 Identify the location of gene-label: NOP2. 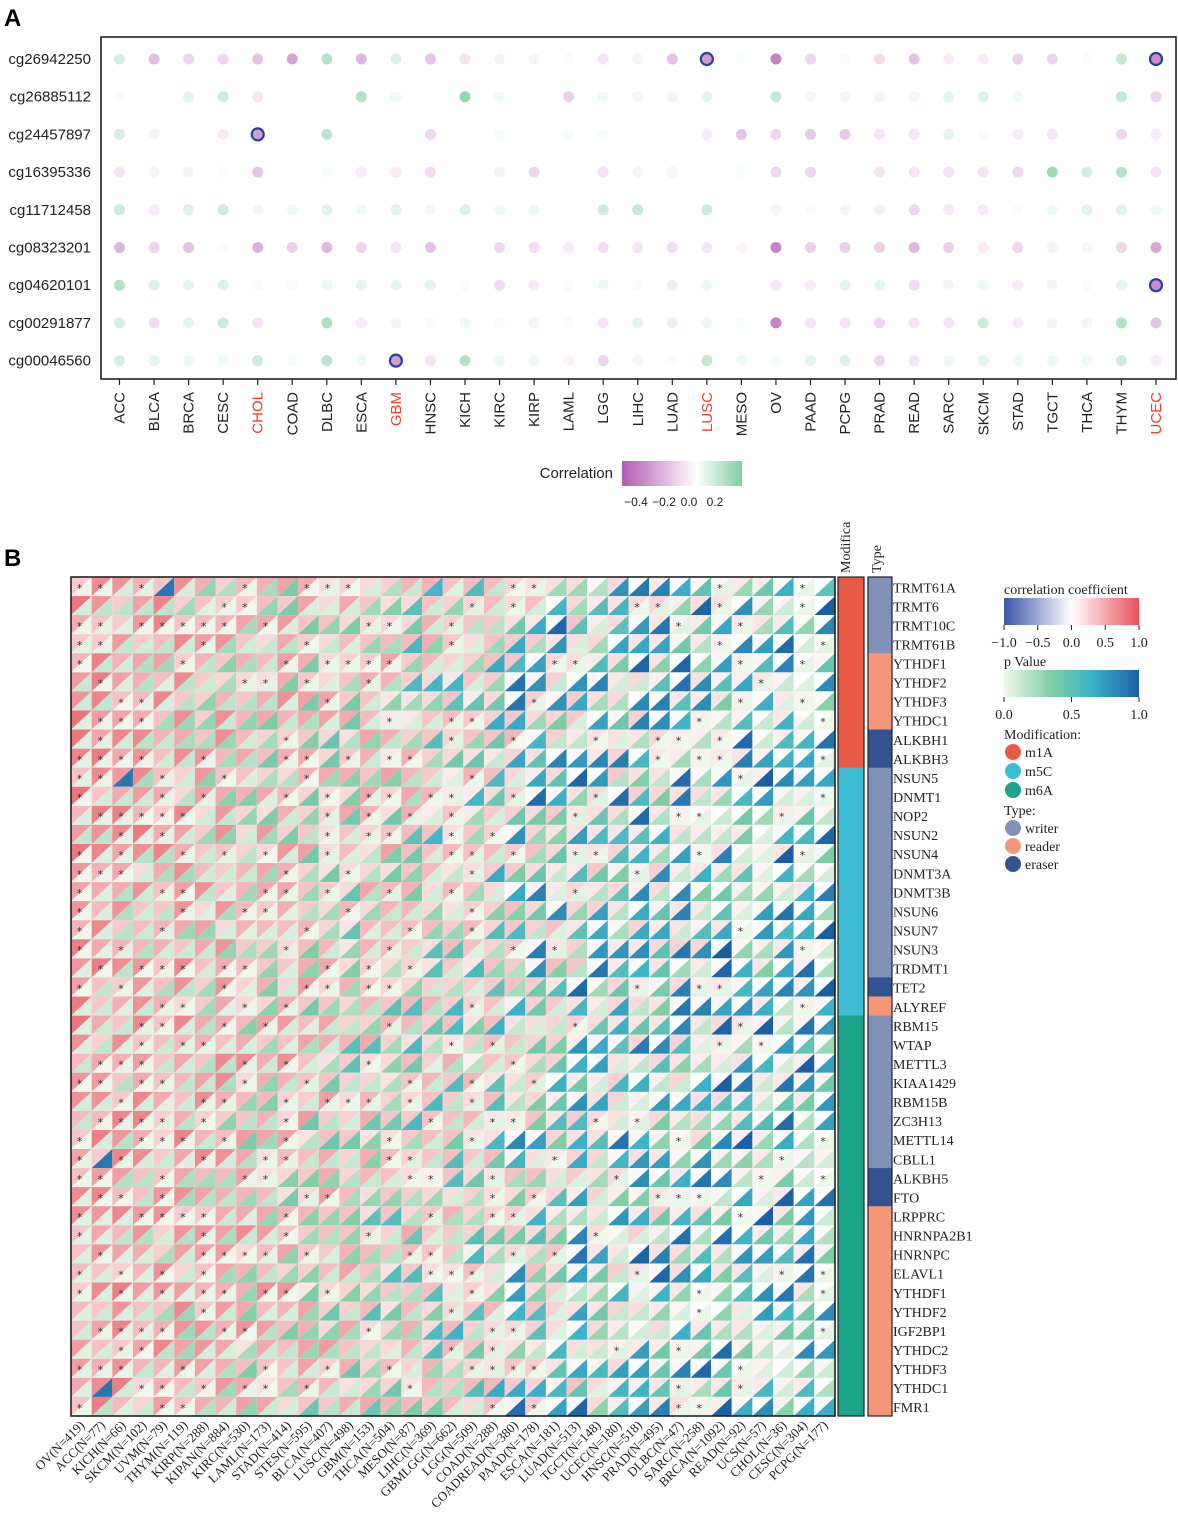
(910, 817).